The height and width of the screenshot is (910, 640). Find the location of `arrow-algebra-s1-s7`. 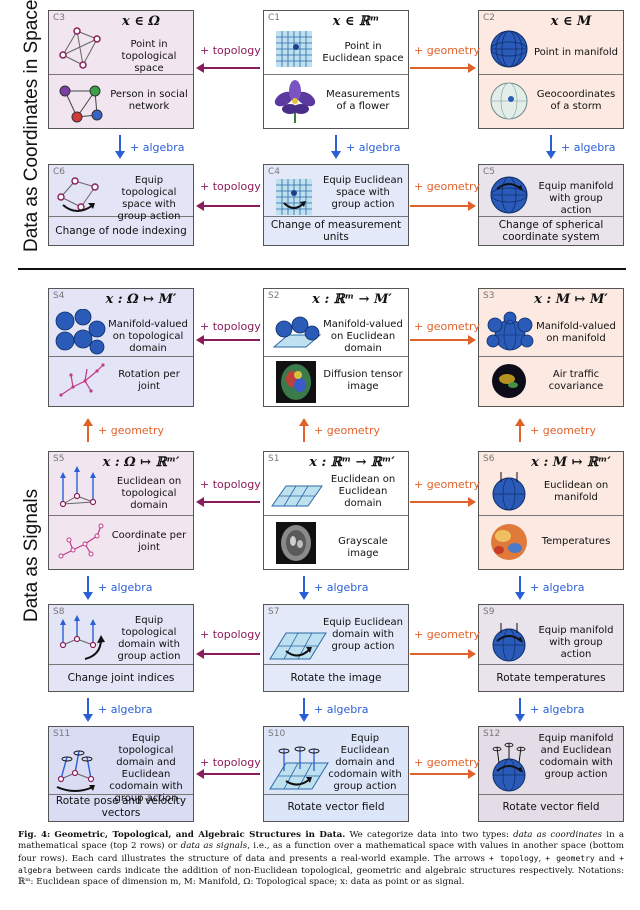

arrow-algebra-s1-s7 is located at coordinates (304, 588).